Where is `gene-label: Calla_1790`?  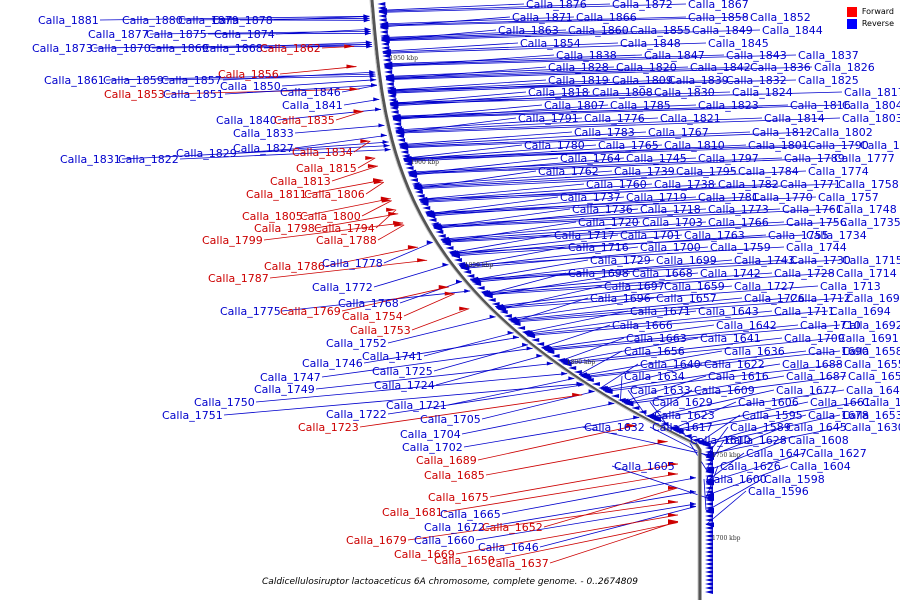
gene-label: Calla_1790 is located at coordinates (838, 145).